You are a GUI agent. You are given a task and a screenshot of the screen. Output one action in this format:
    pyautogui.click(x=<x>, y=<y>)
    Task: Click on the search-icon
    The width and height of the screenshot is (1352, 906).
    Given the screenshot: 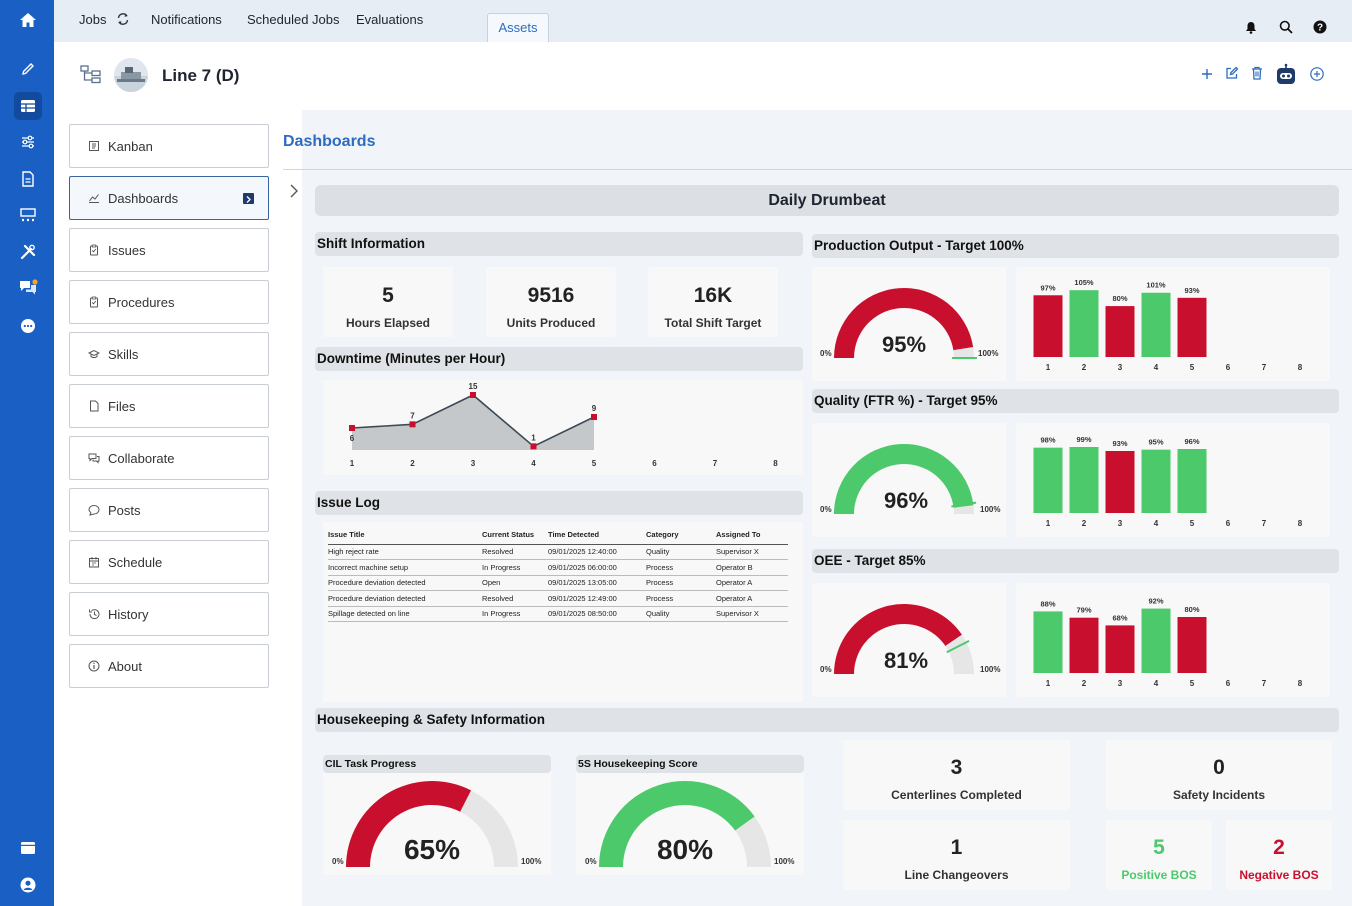 What is the action you would take?
    pyautogui.click(x=1286, y=29)
    